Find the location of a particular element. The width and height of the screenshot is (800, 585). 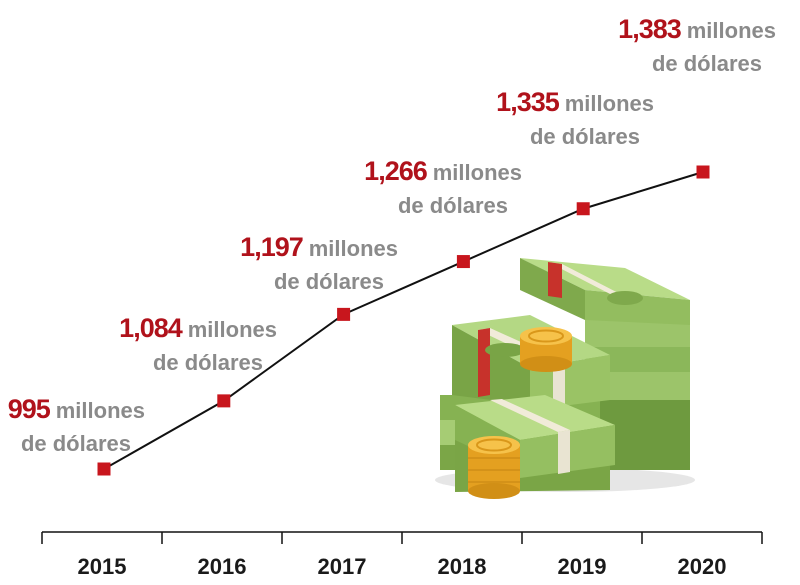

money-stack-coins-icon is located at coordinates (565, 378).